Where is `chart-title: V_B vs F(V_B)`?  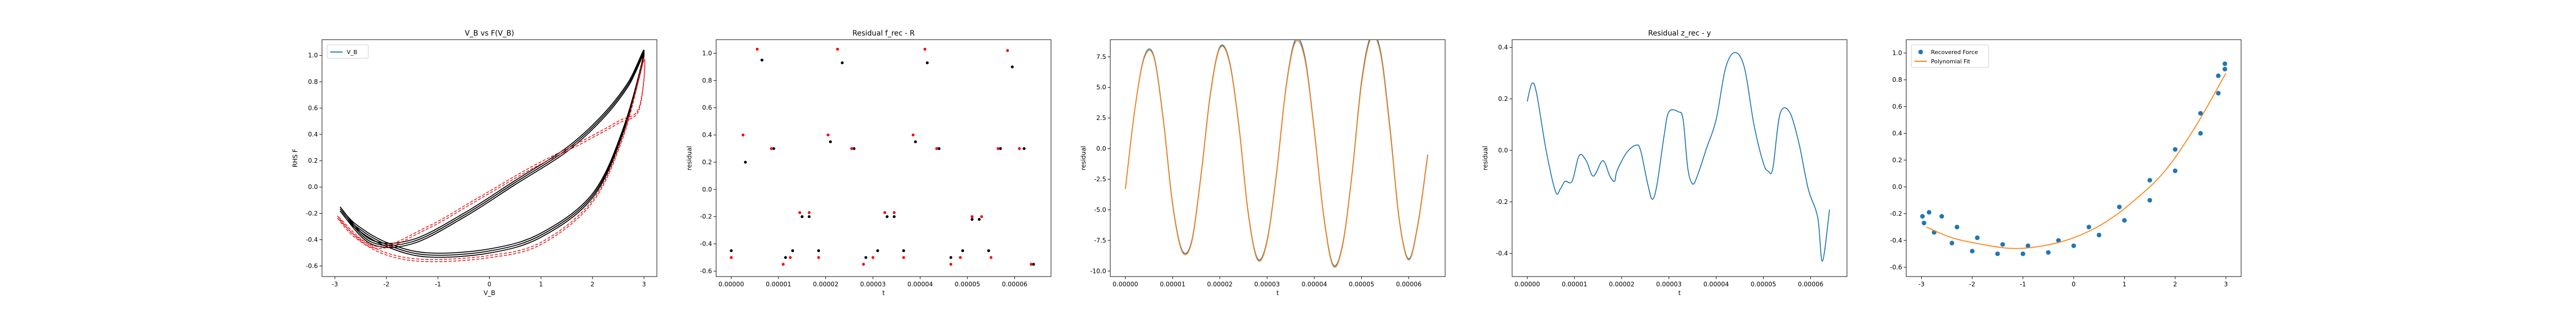 chart-title: V_B vs F(V_B) is located at coordinates (489, 33).